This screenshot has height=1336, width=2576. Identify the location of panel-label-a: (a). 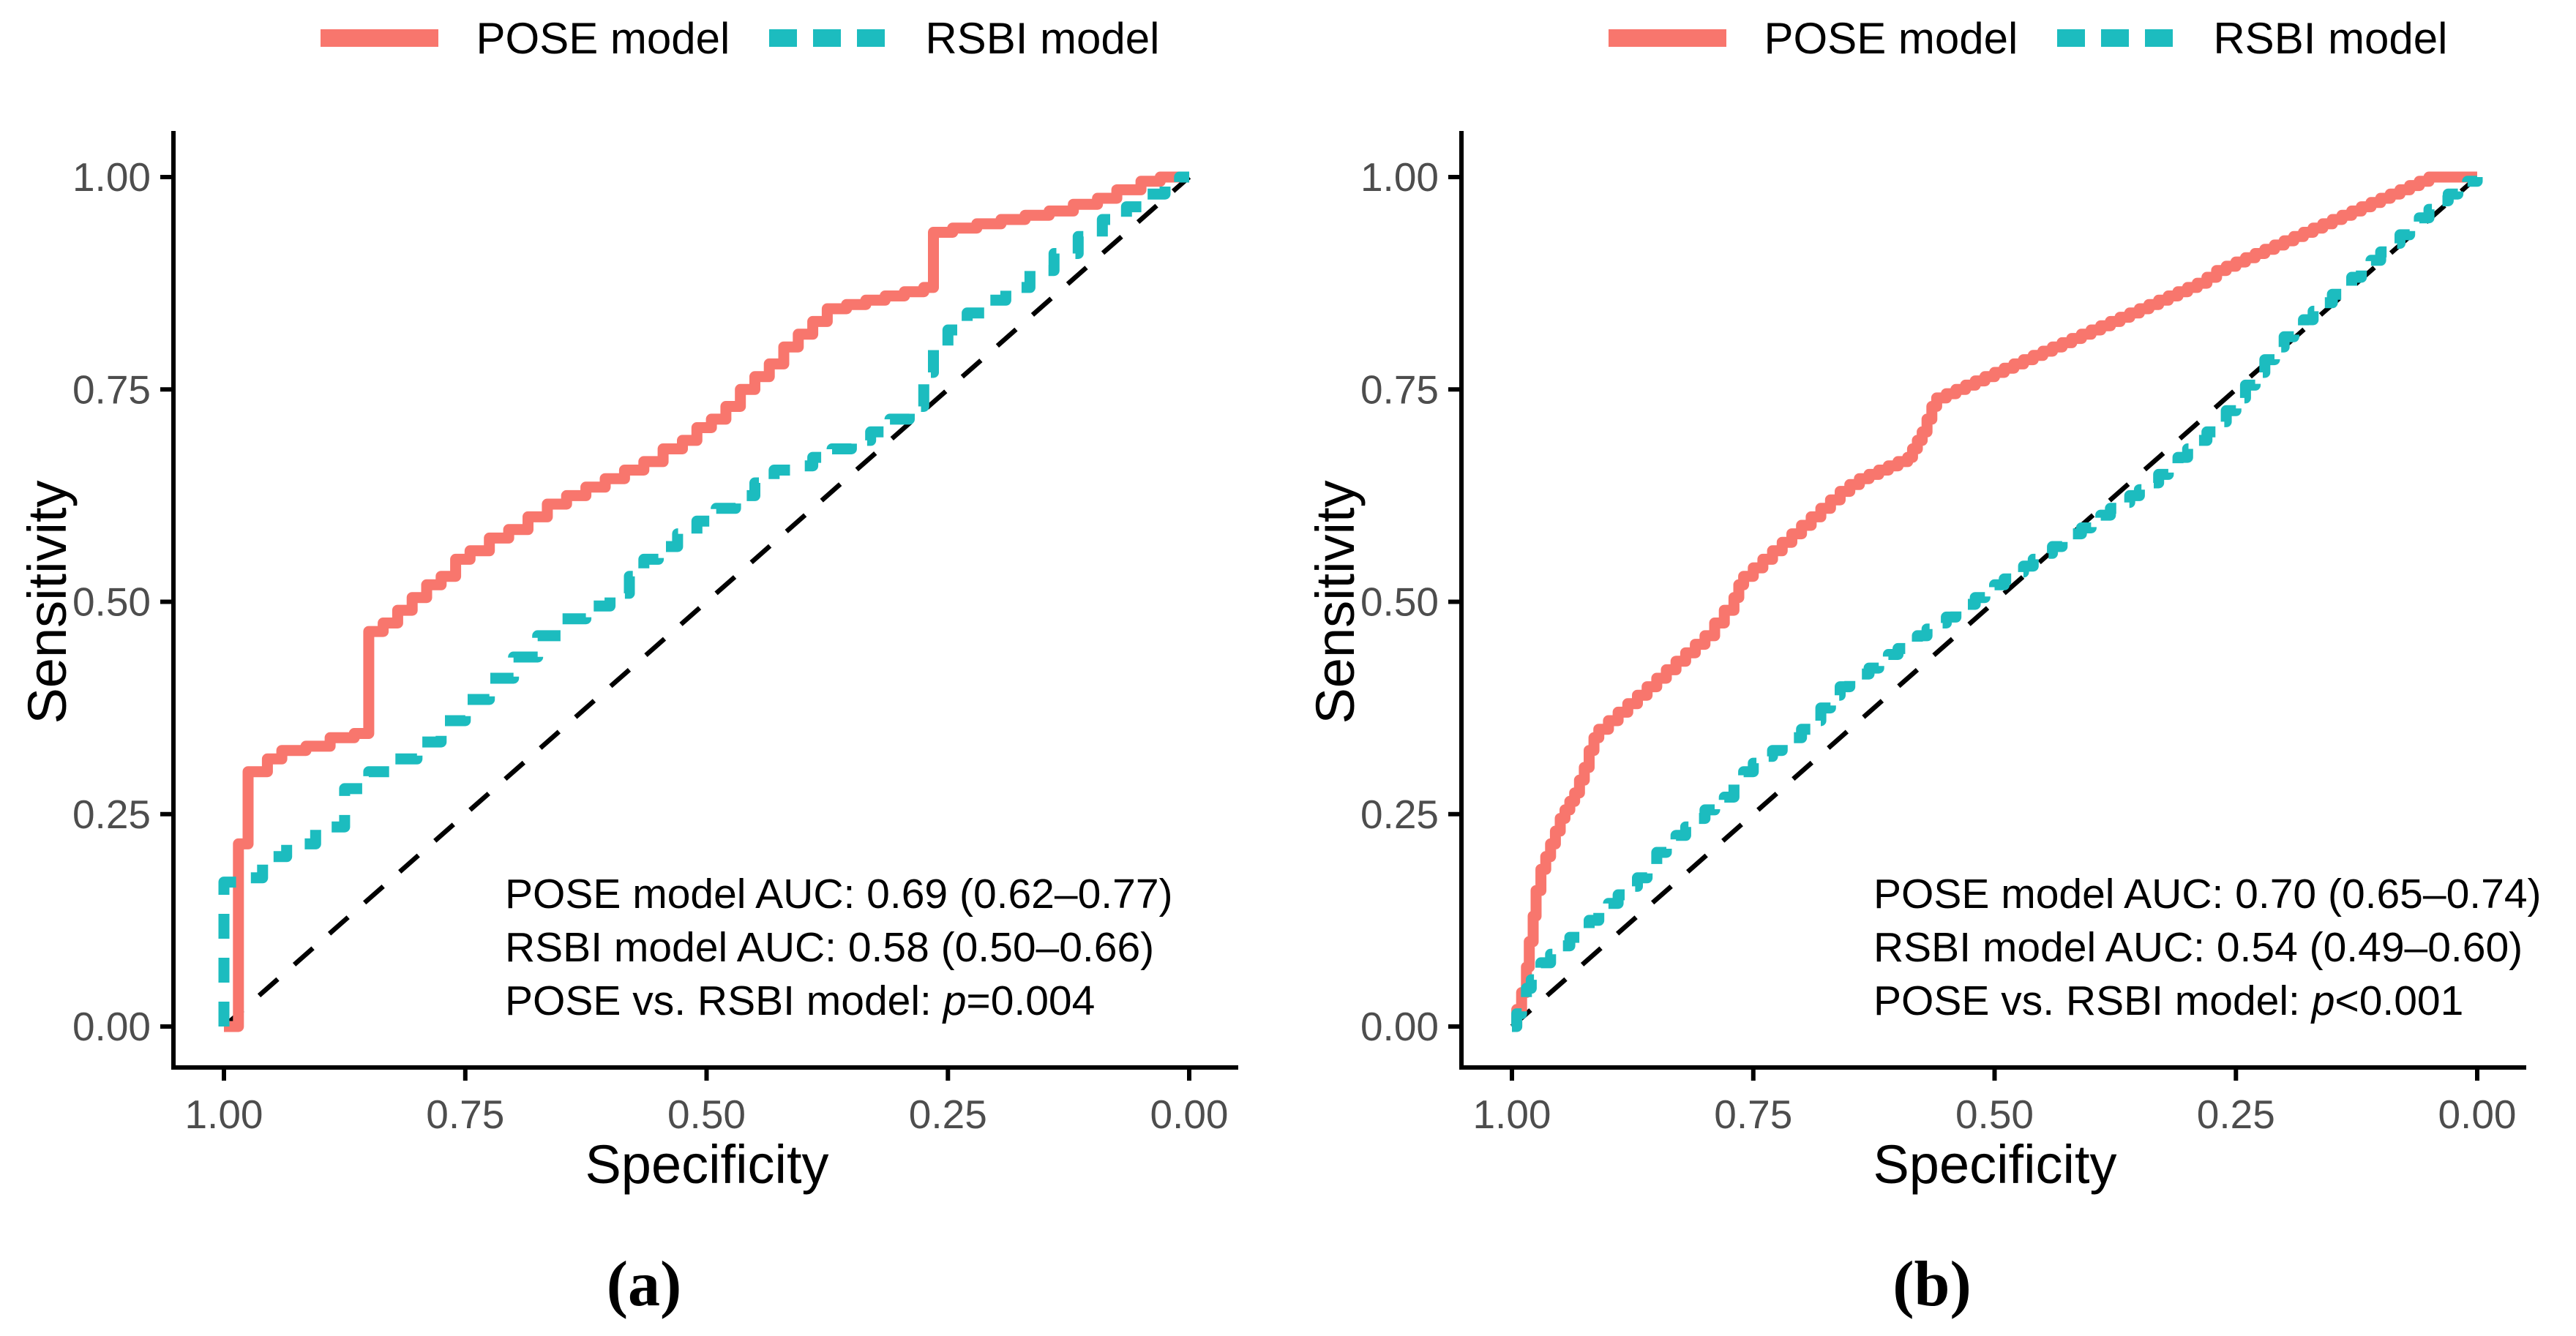
(644, 1285).